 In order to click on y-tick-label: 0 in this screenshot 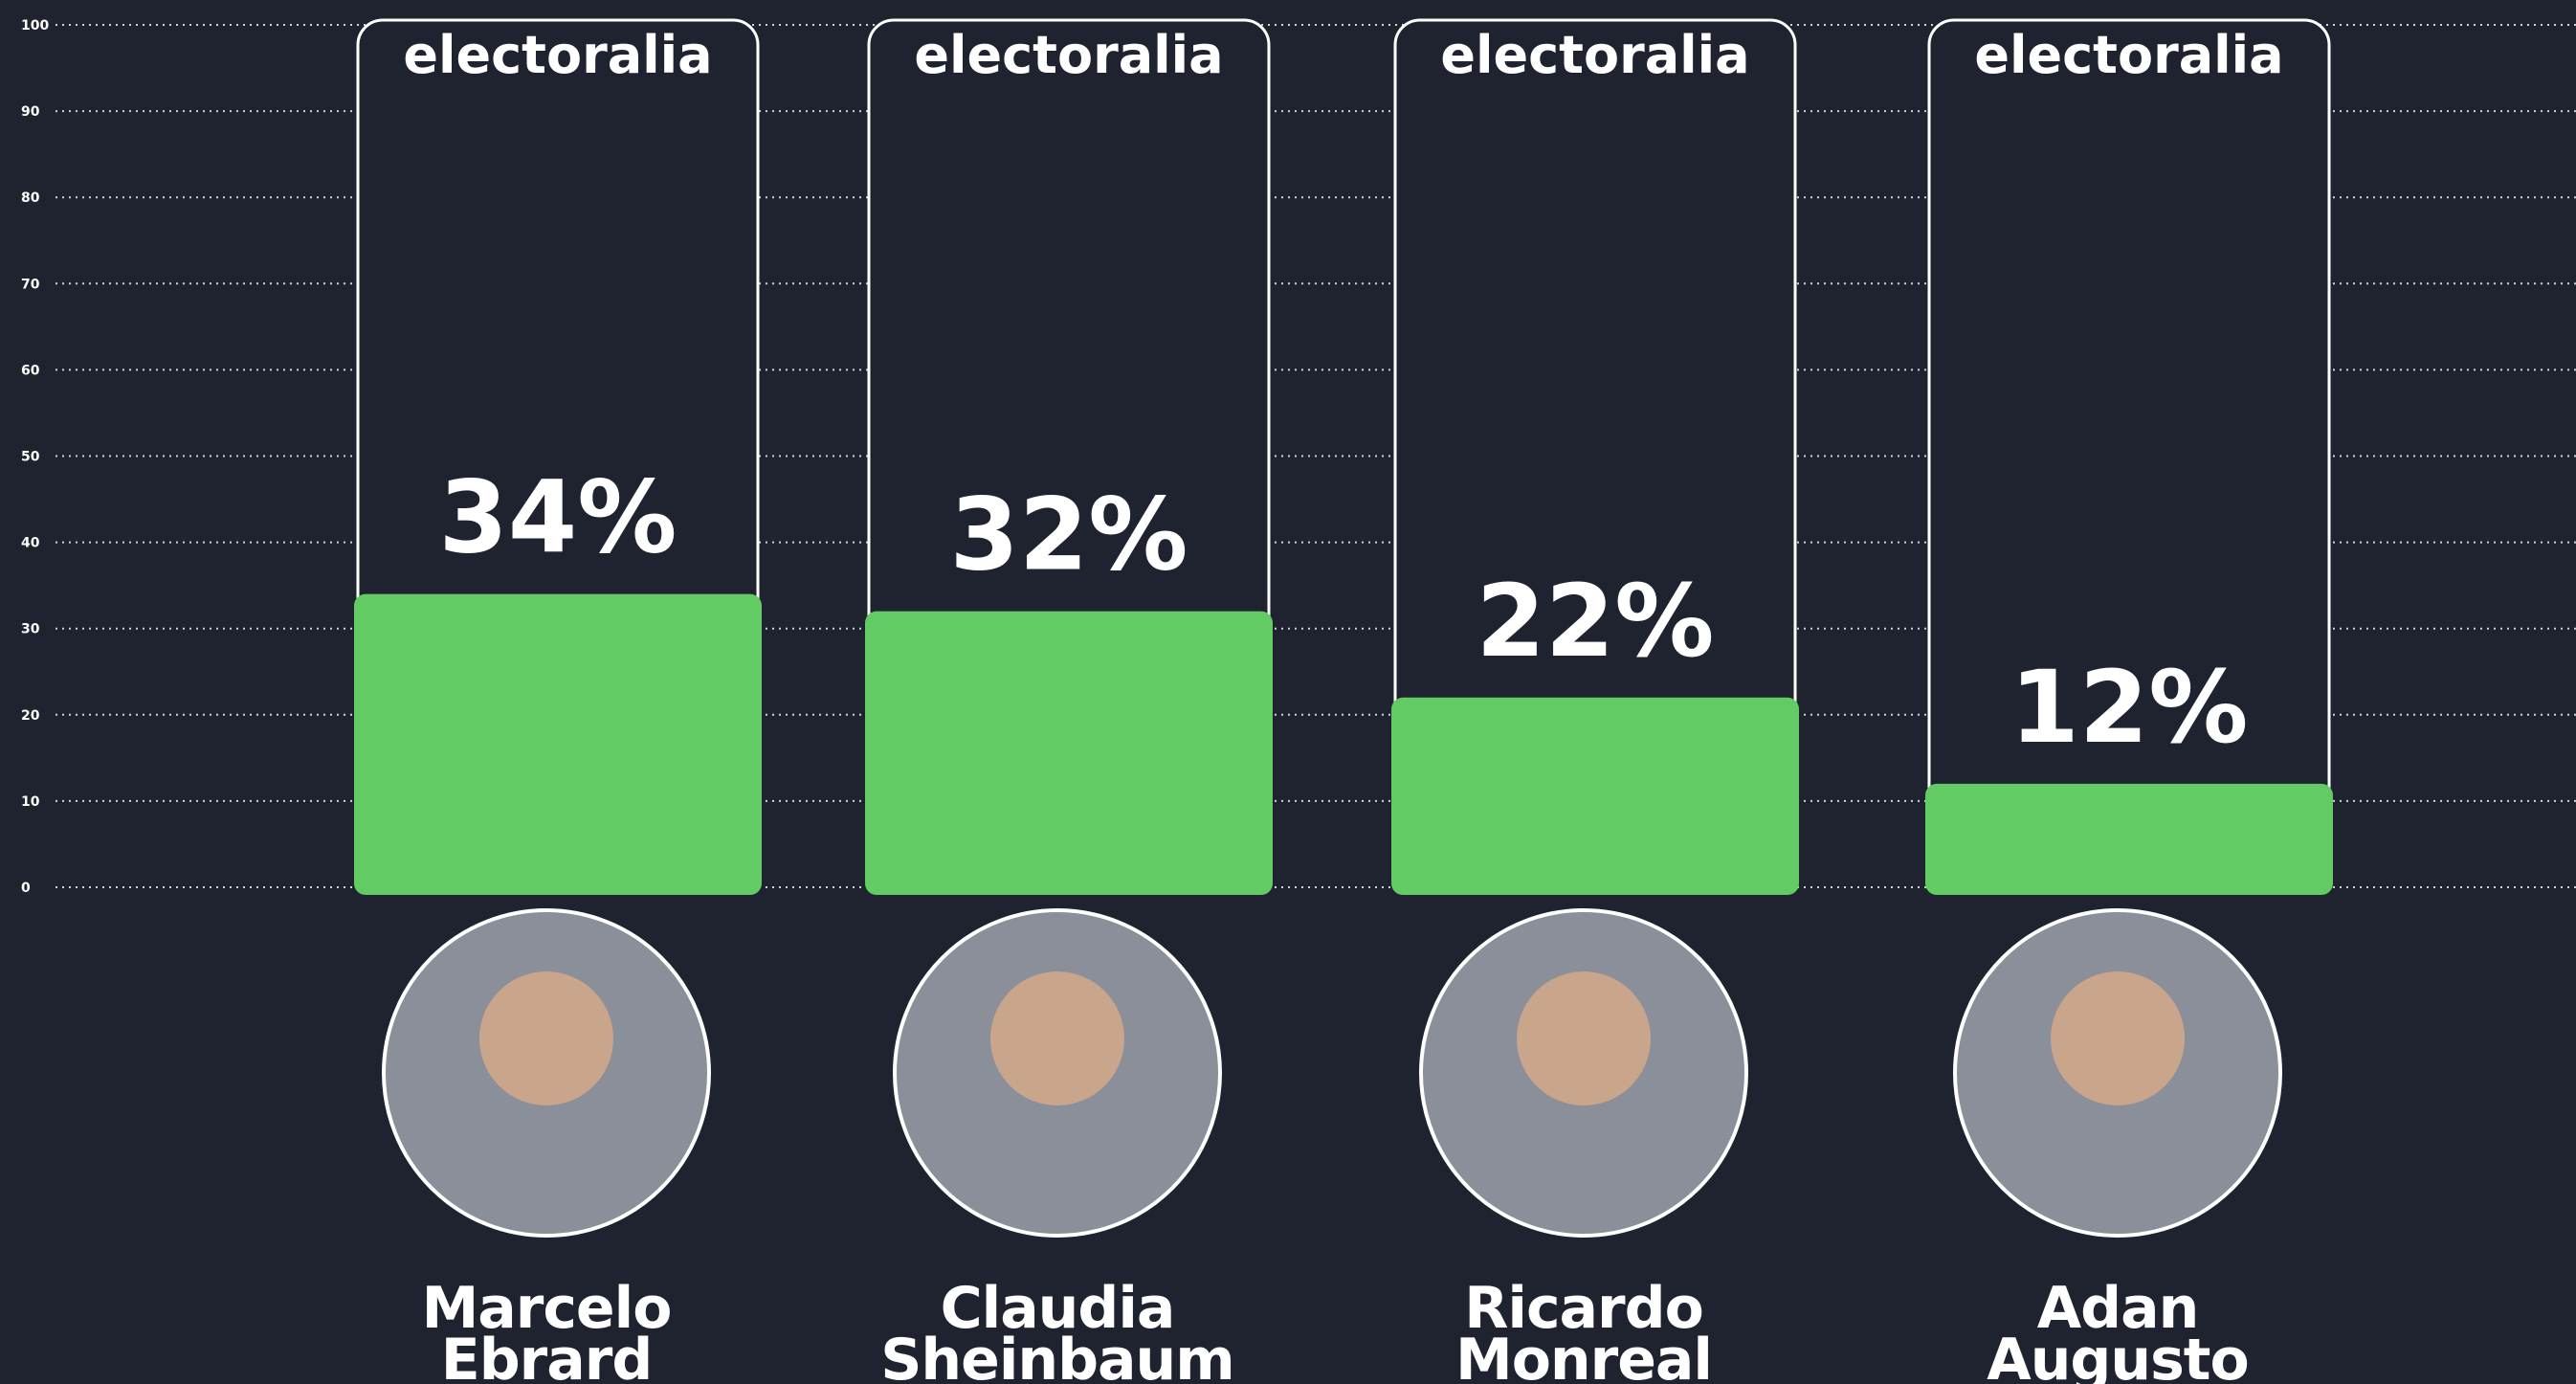, I will do `click(26, 888)`.